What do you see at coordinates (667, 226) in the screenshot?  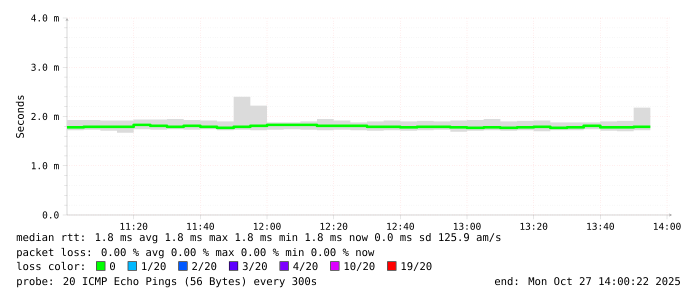 I see `x-tick-label: 14:00` at bounding box center [667, 226].